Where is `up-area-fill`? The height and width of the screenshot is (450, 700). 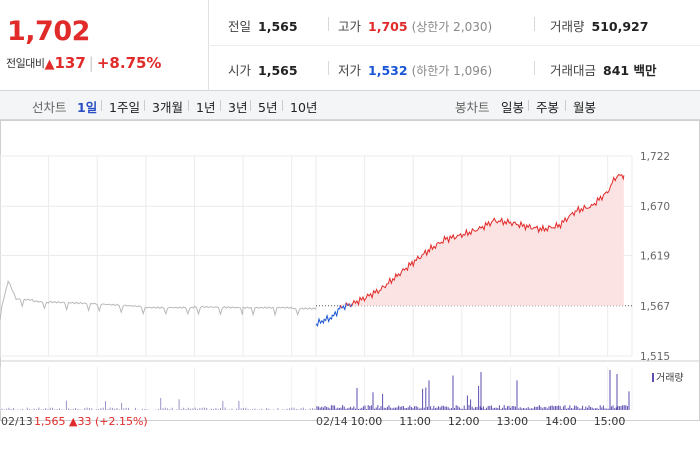 up-area-fill is located at coordinates (482, 240).